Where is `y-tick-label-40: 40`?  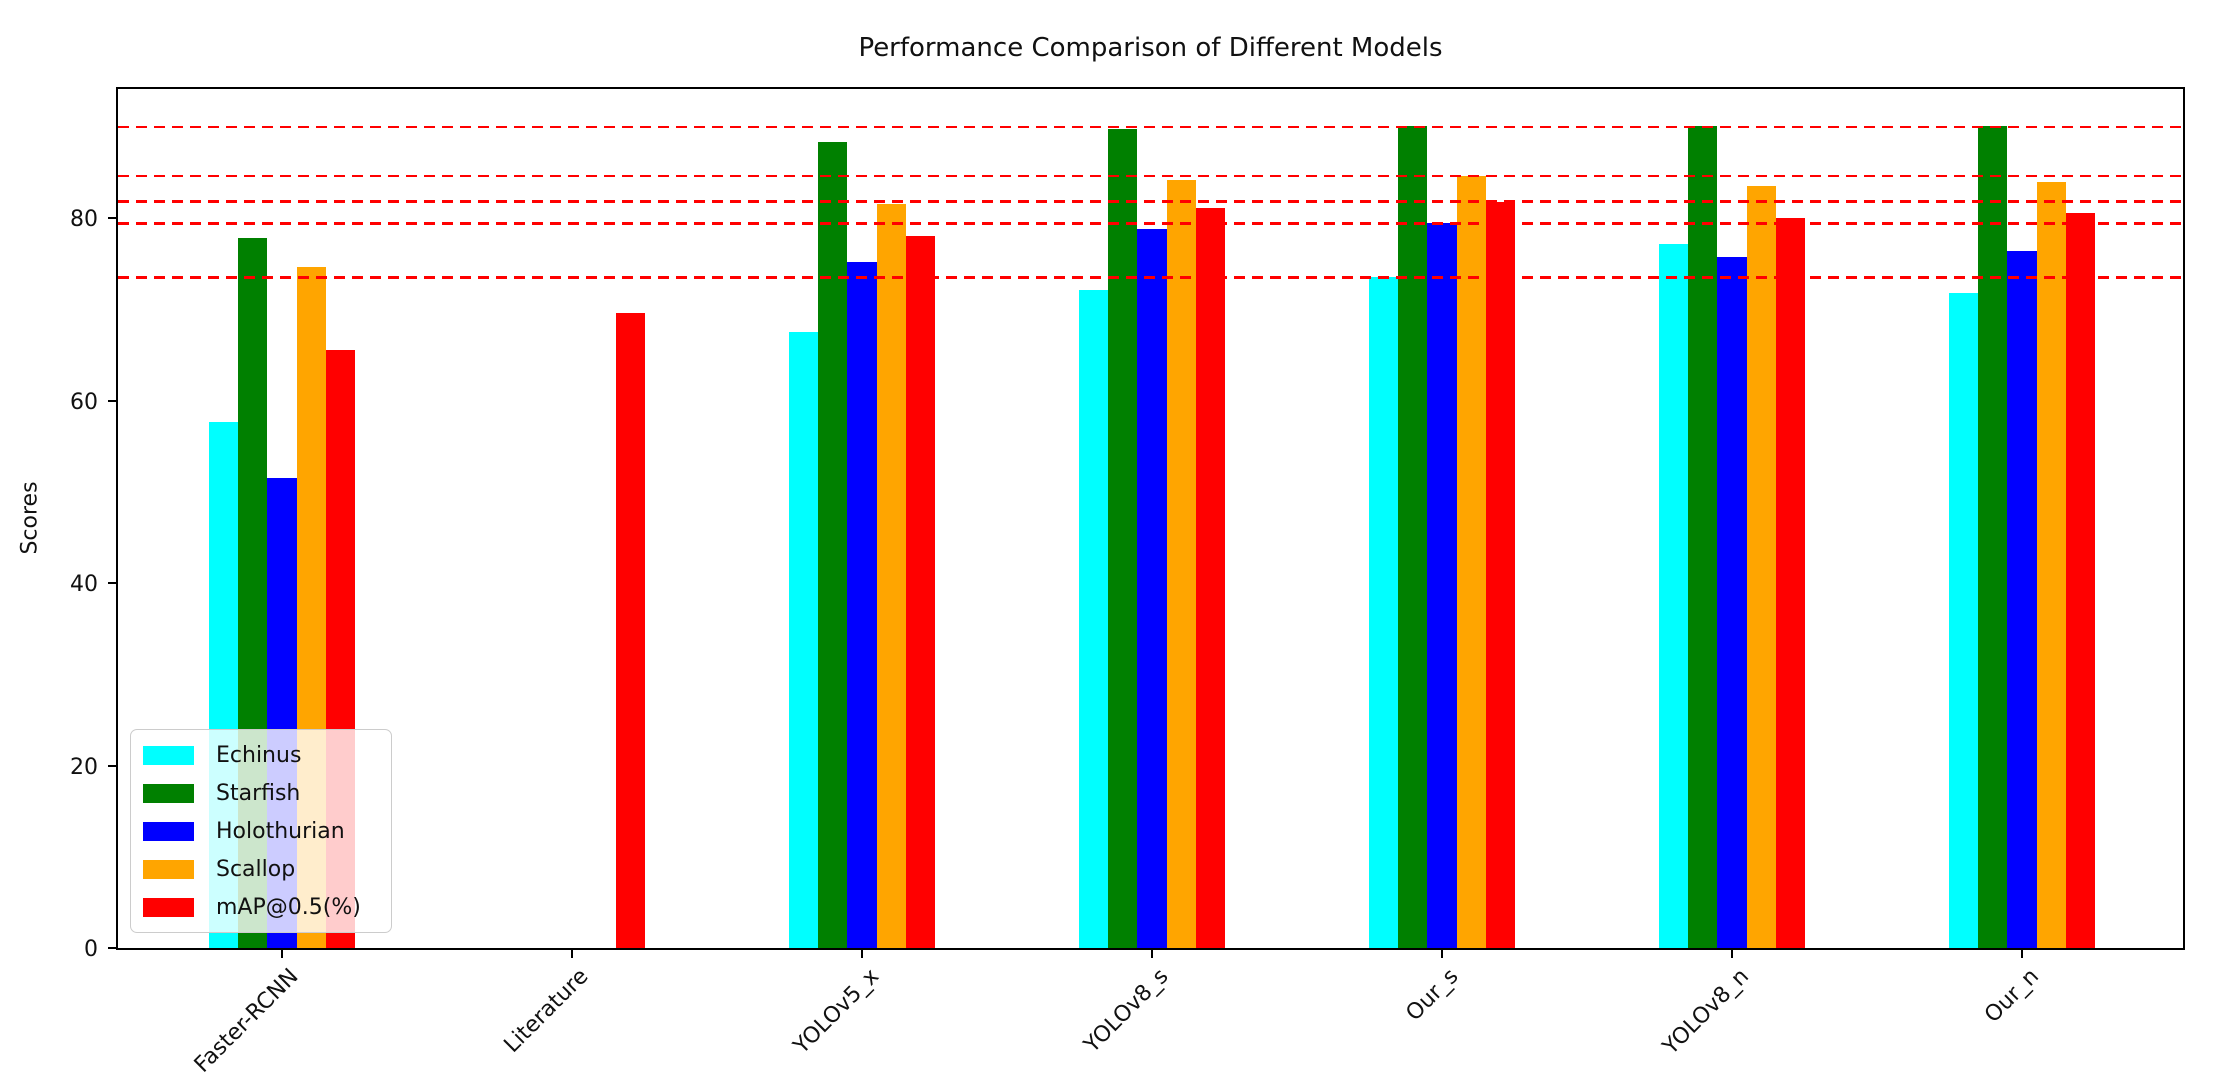 y-tick-label-40: 40 is located at coordinates (84, 584).